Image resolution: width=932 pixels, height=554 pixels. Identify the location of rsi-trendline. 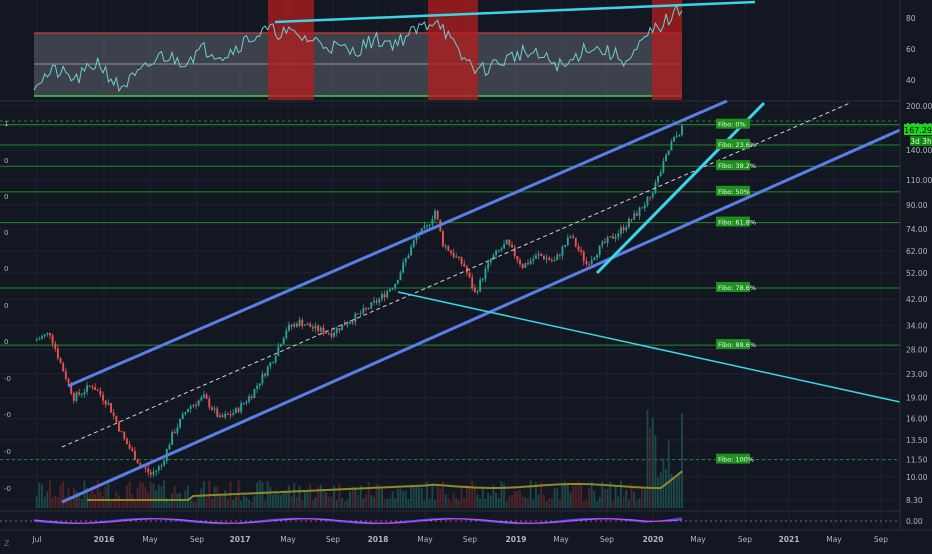
(515, 12).